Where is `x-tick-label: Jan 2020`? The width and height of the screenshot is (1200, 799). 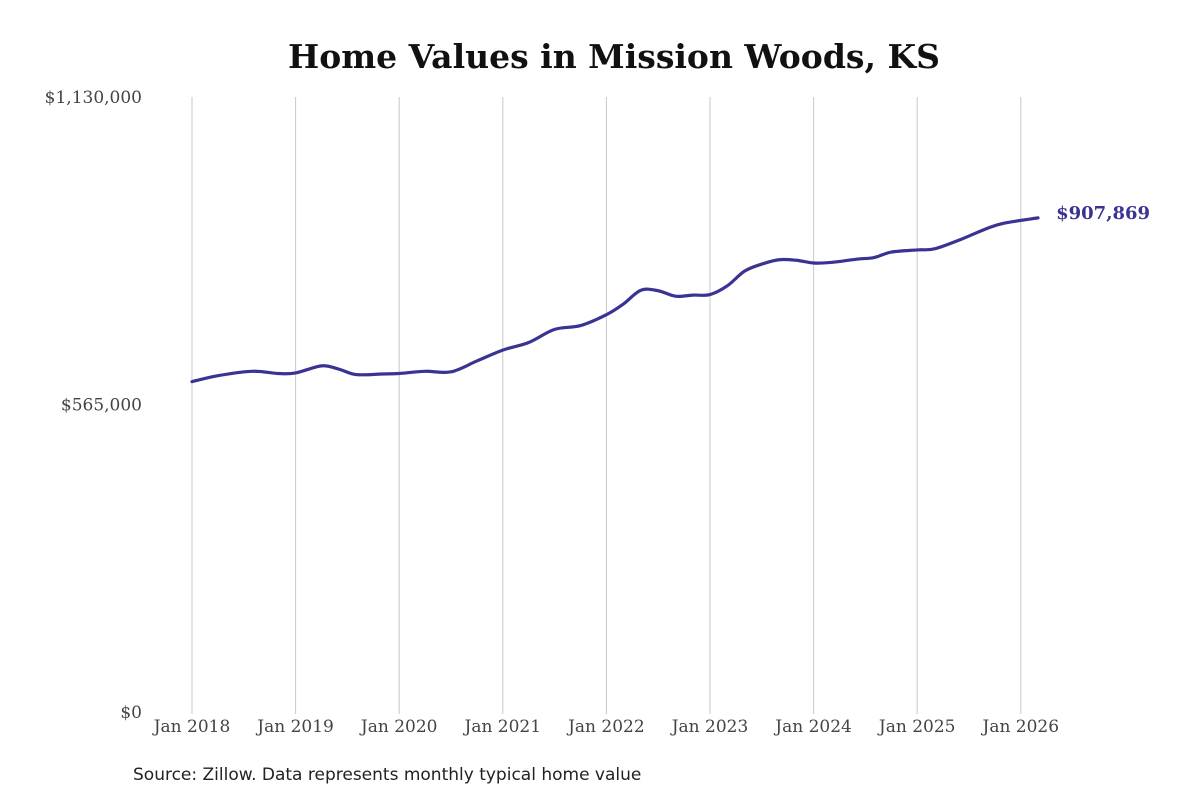 x-tick-label: Jan 2020 is located at coordinates (398, 727).